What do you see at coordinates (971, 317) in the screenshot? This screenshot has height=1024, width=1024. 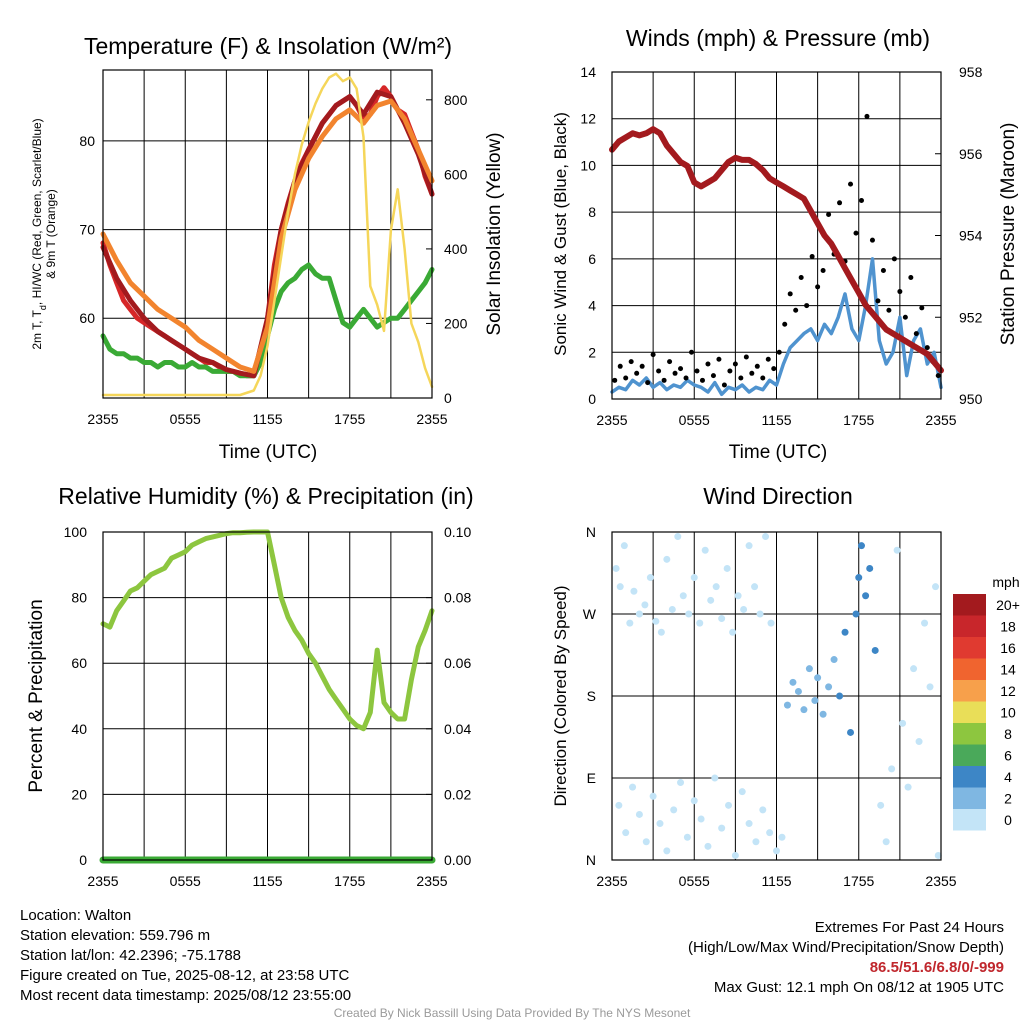 I see `y2-tick-label: 952` at bounding box center [971, 317].